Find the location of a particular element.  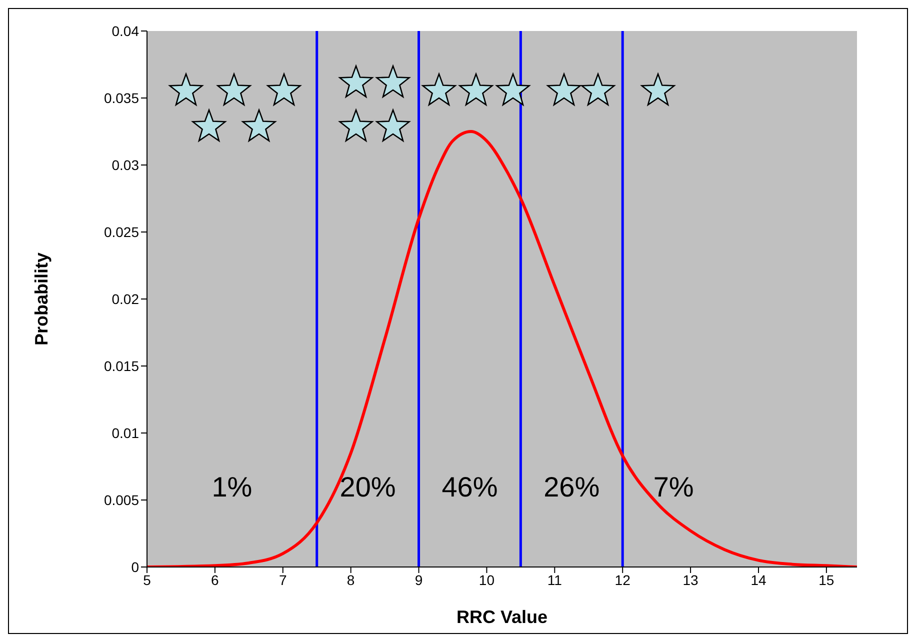

annotation: 1% is located at coordinates (232, 487).